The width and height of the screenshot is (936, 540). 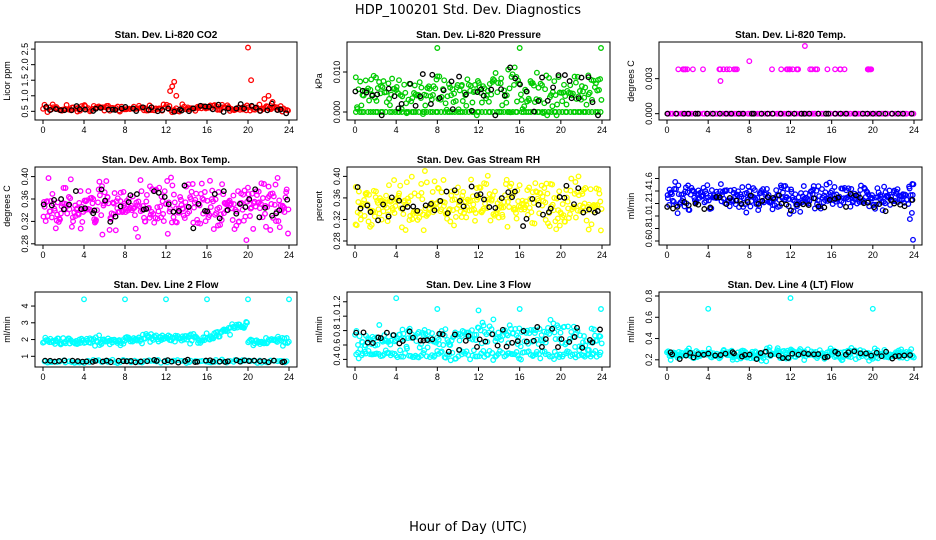 What do you see at coordinates (166, 160) in the screenshot?
I see `panel-title: Stan. Dev. Amb. Box Temp.` at bounding box center [166, 160].